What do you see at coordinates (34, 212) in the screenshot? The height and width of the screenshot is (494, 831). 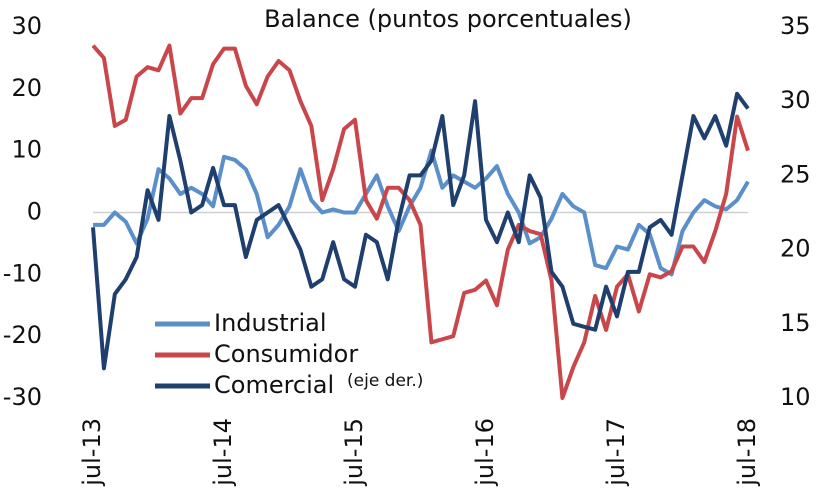 I see `y-tick-label: 0` at bounding box center [34, 212].